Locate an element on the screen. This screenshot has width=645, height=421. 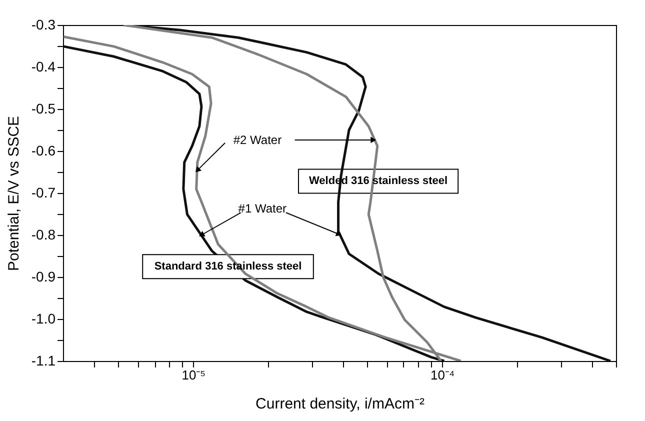
y-tick-label: -0.8 is located at coordinates (43, 234).